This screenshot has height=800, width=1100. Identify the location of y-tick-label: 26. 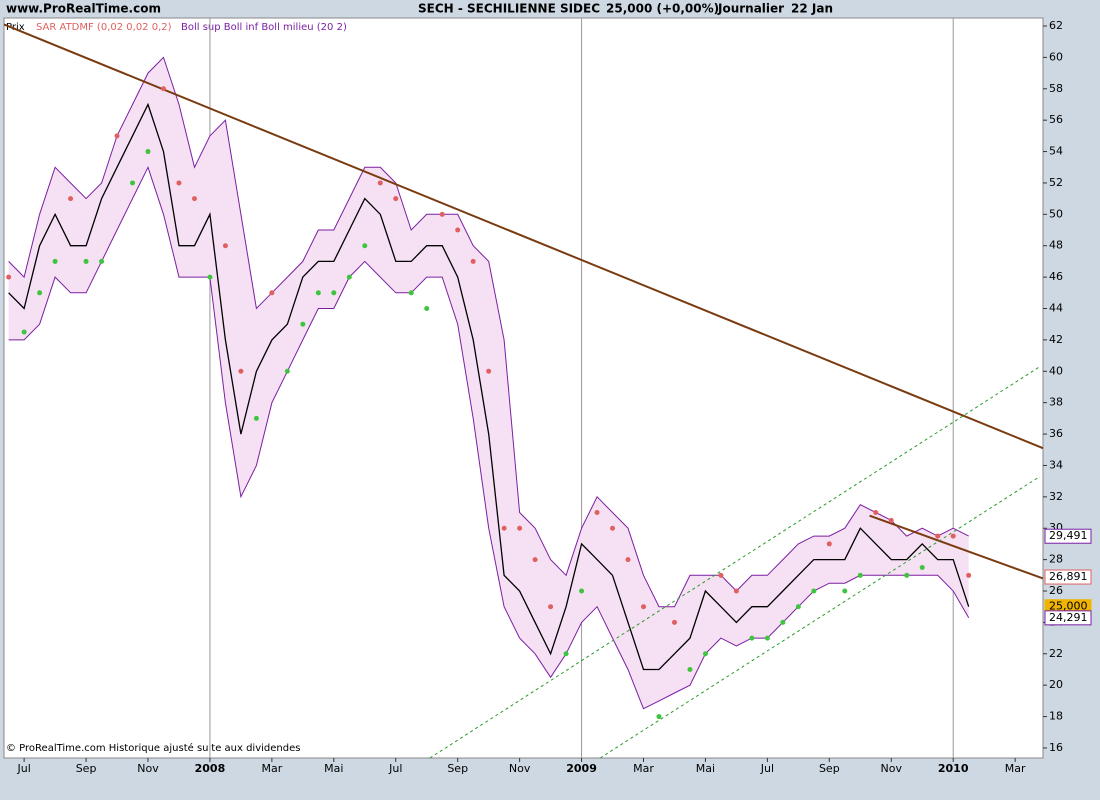
(1056, 590).